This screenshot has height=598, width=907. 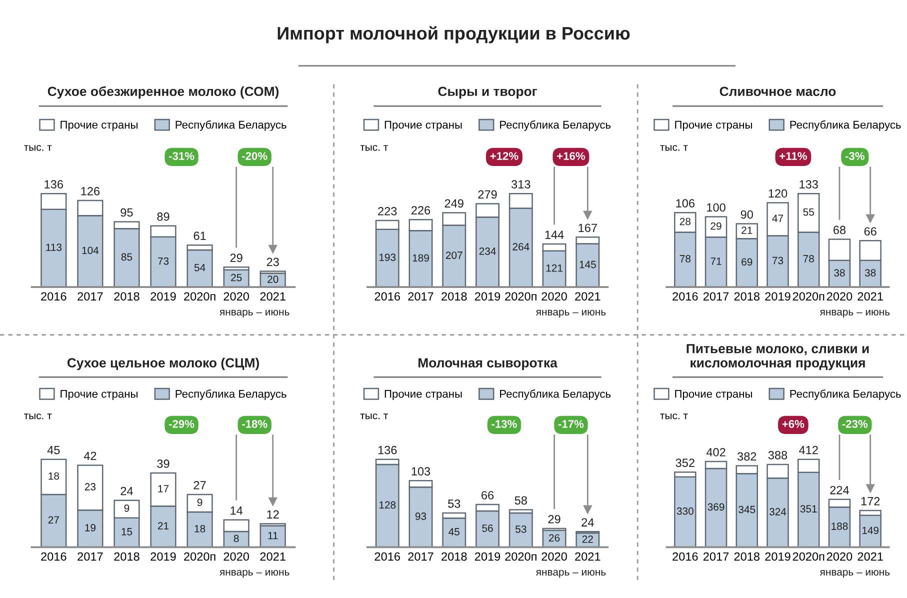 What do you see at coordinates (778, 193) in the screenshot?
I see `total-label: 120` at bounding box center [778, 193].